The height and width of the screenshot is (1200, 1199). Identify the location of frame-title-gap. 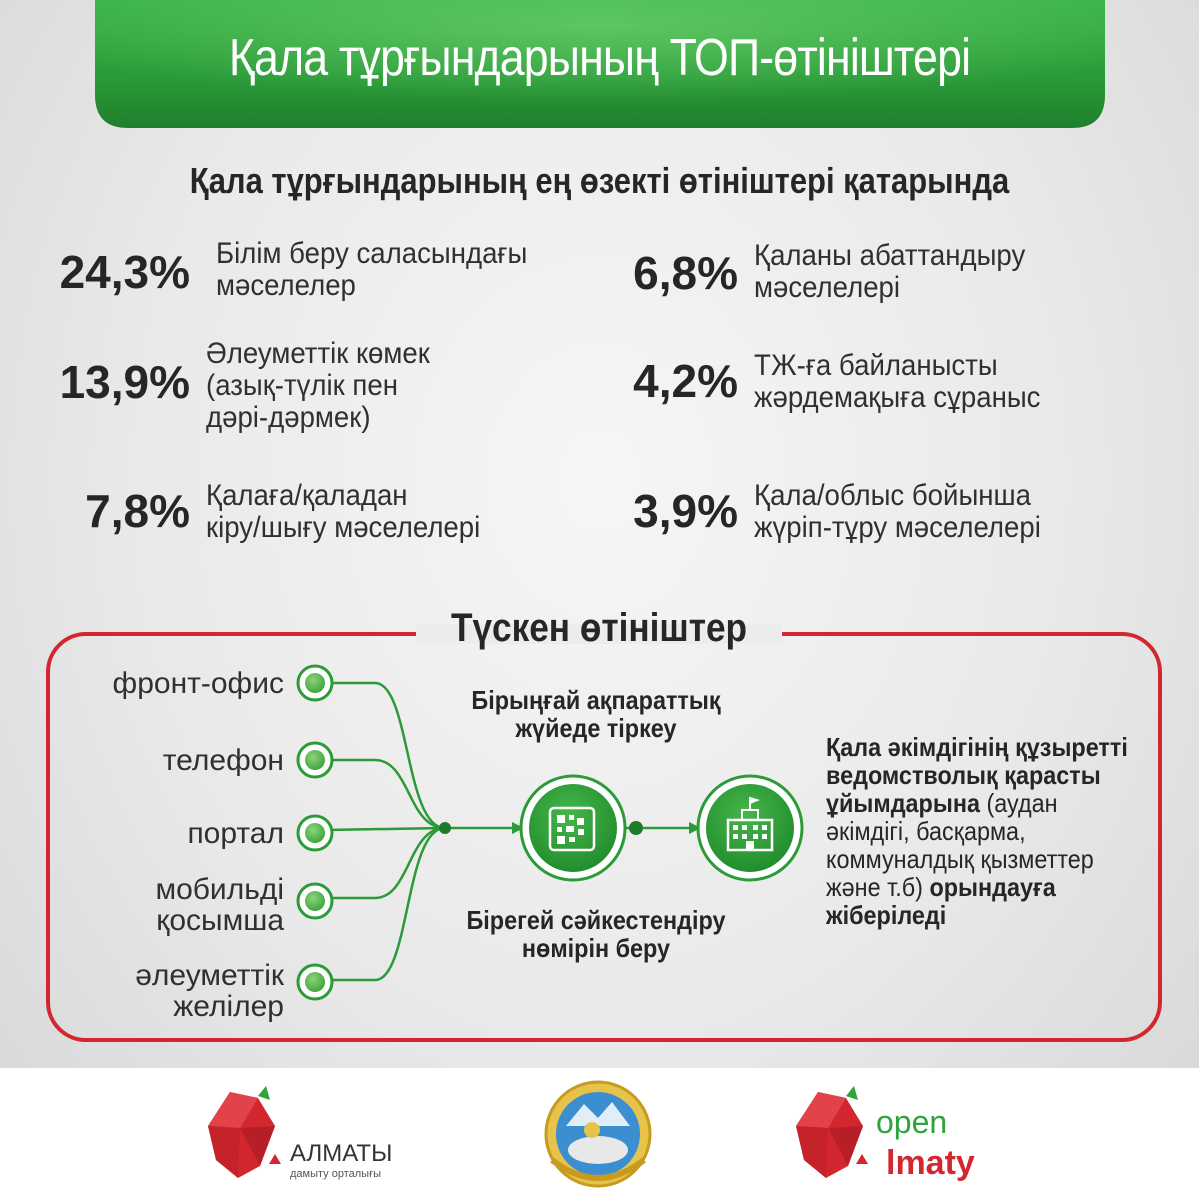
(599, 634).